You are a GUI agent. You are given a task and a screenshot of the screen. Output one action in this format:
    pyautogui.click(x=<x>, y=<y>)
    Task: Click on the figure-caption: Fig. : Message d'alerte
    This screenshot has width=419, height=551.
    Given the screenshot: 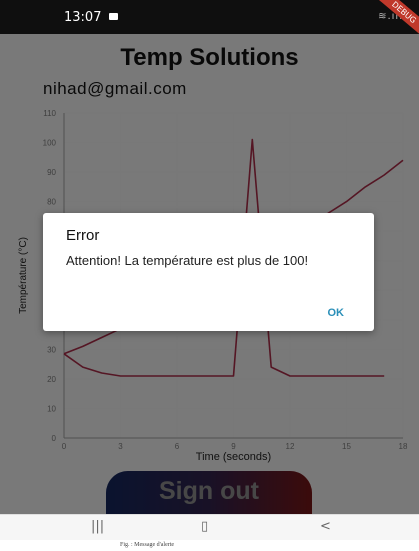 What is the action you would take?
    pyautogui.click(x=147, y=545)
    